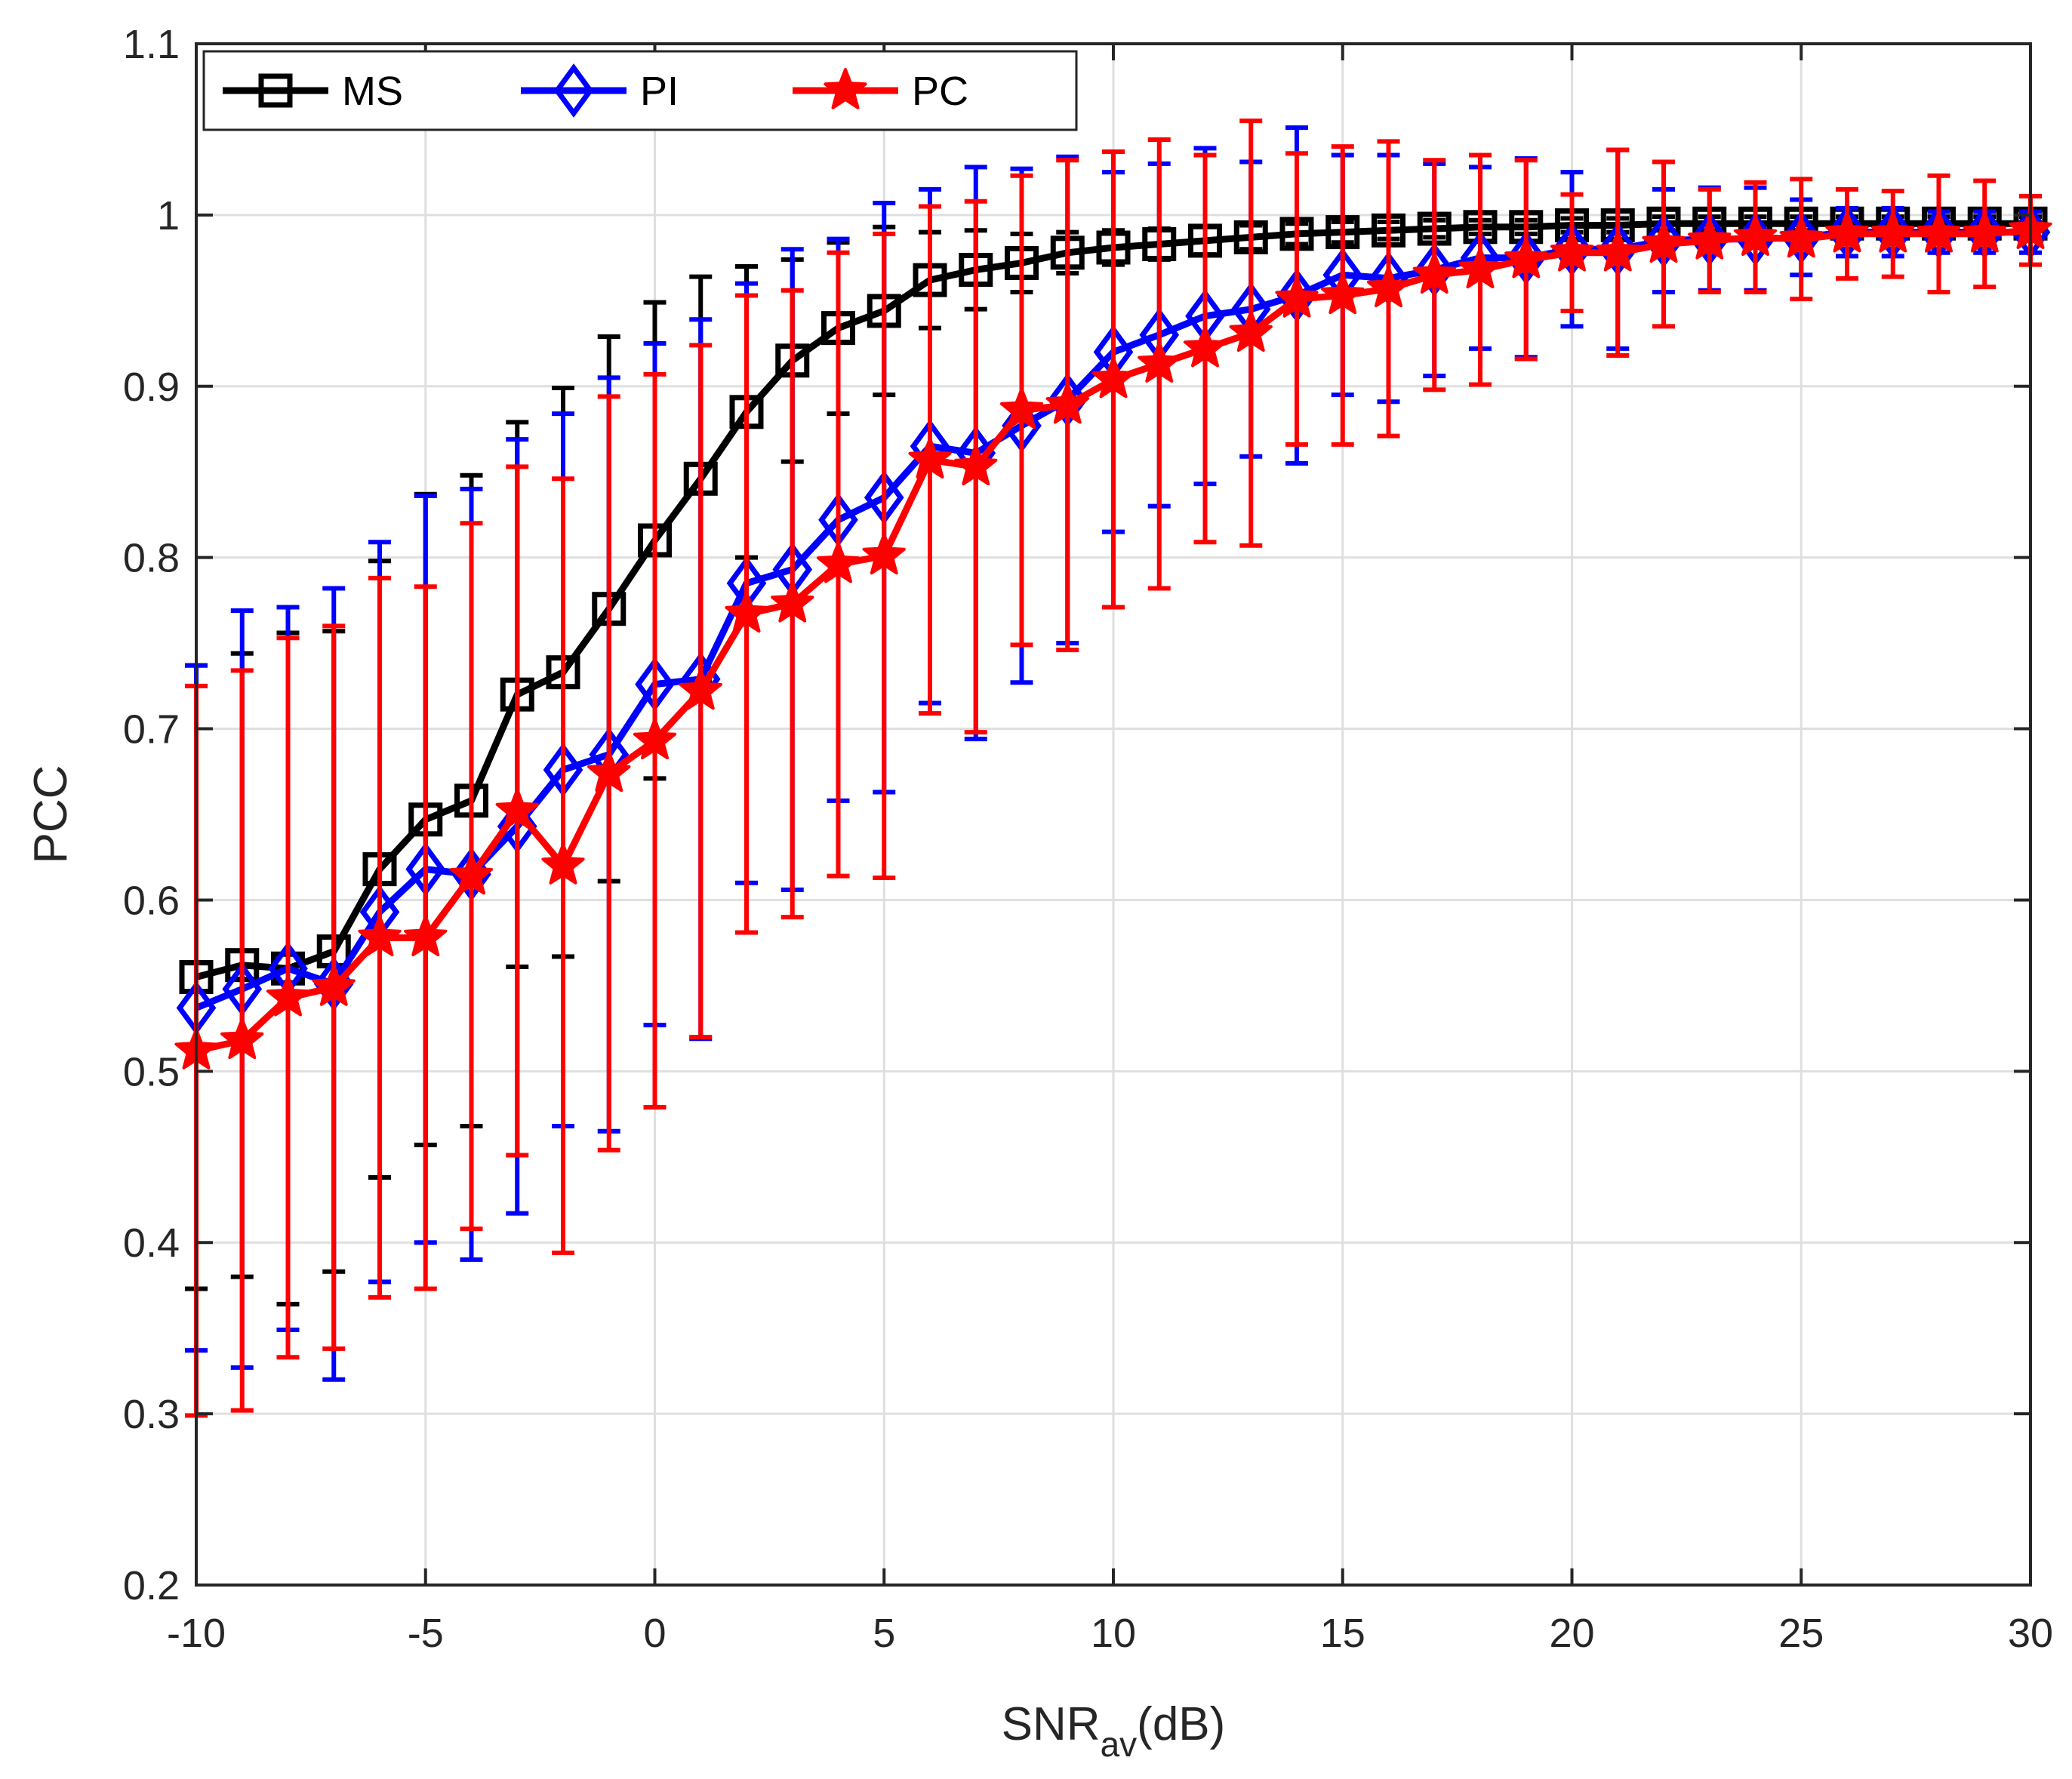  I want to click on x-tick-label: 0, so click(654, 1633).